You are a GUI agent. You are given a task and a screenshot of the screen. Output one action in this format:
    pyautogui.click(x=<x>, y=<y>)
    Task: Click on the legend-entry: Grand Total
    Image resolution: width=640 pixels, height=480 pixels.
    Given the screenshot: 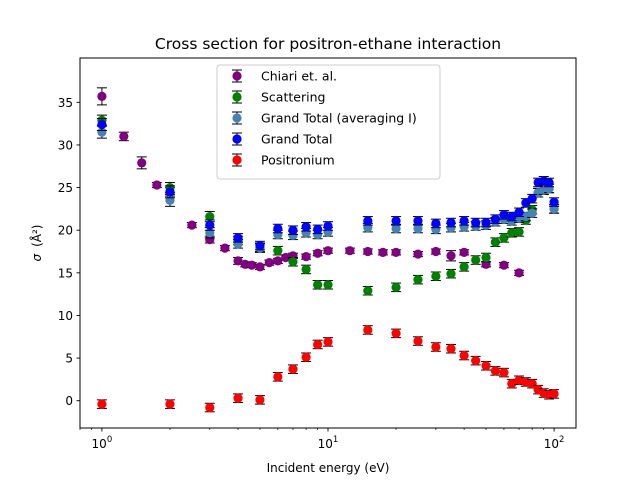 What is the action you would take?
    pyautogui.click(x=282, y=139)
    